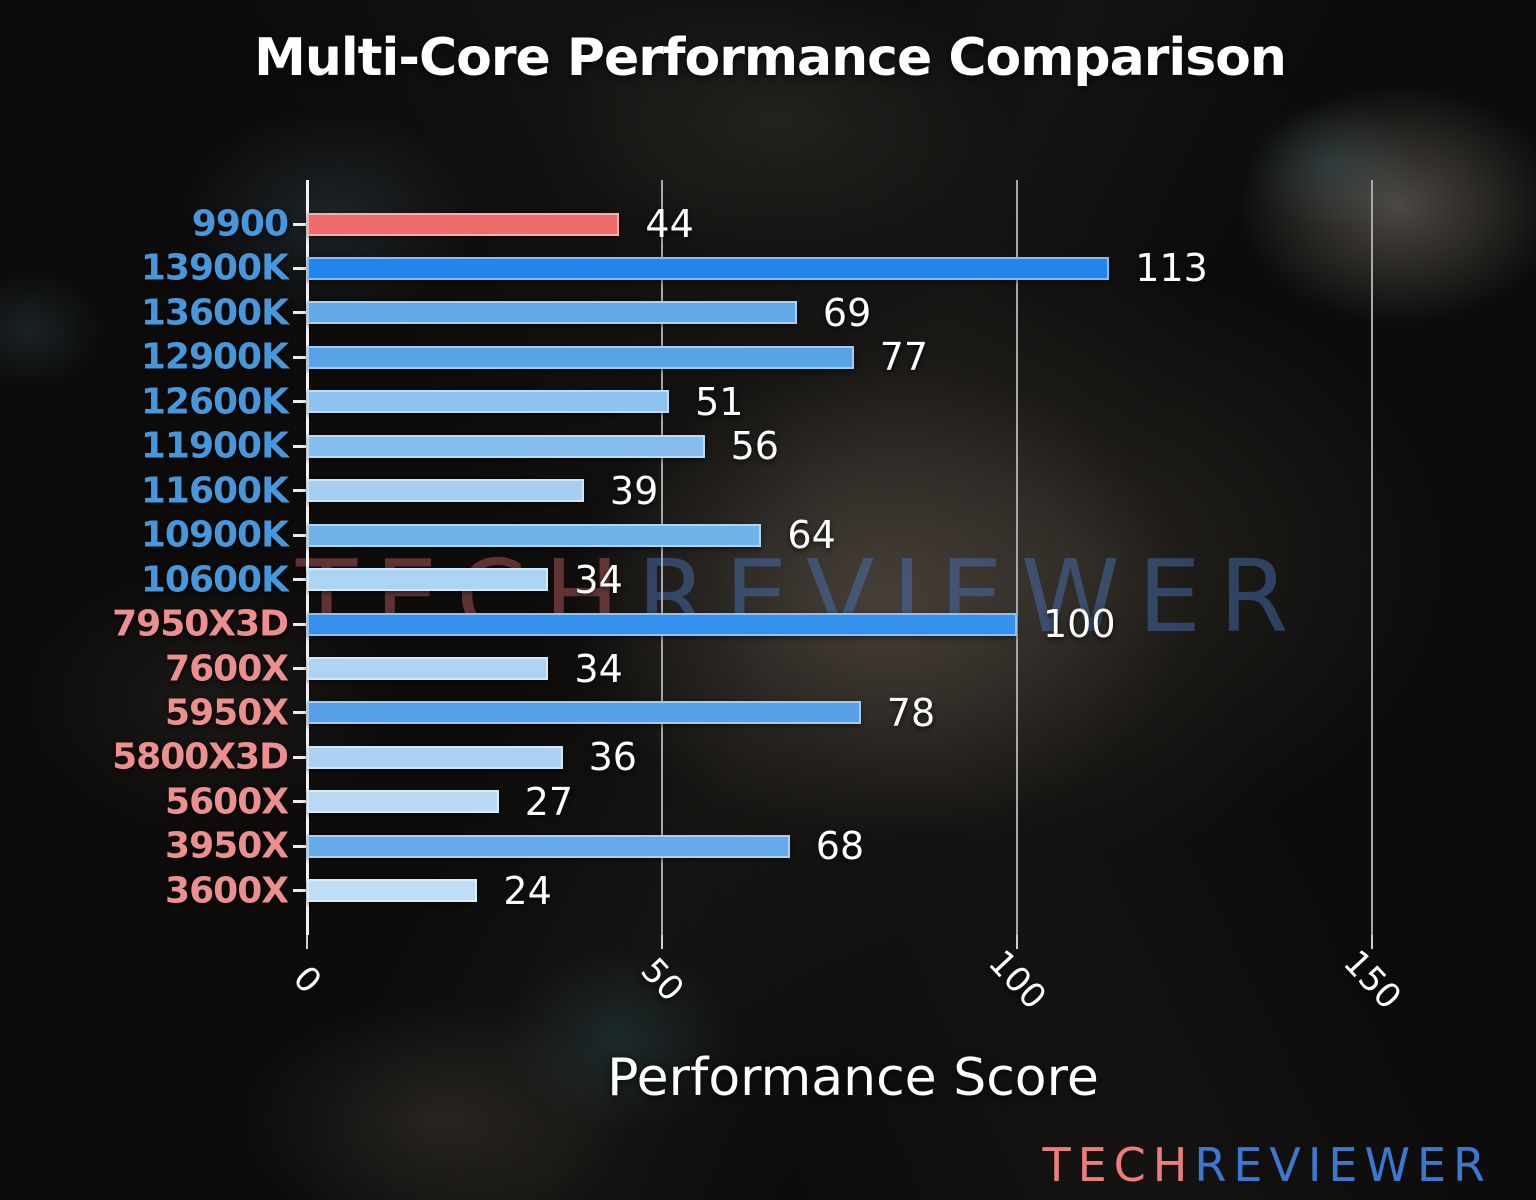 The width and height of the screenshot is (1536, 1200). What do you see at coordinates (811, 535) in the screenshot?
I see `bar-value-label: 64` at bounding box center [811, 535].